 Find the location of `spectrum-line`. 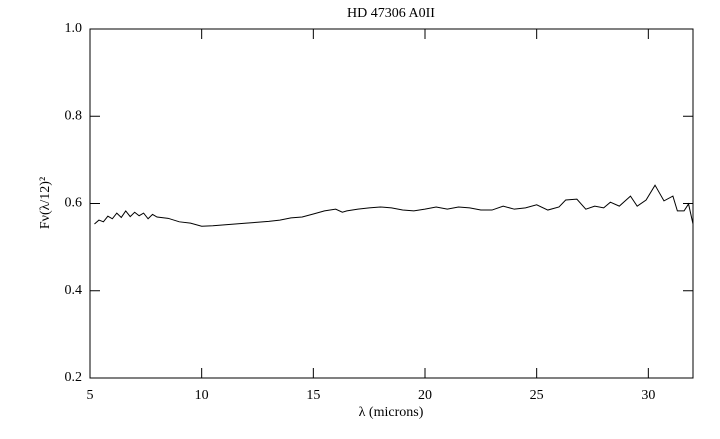

spectrum-line is located at coordinates (394, 205).